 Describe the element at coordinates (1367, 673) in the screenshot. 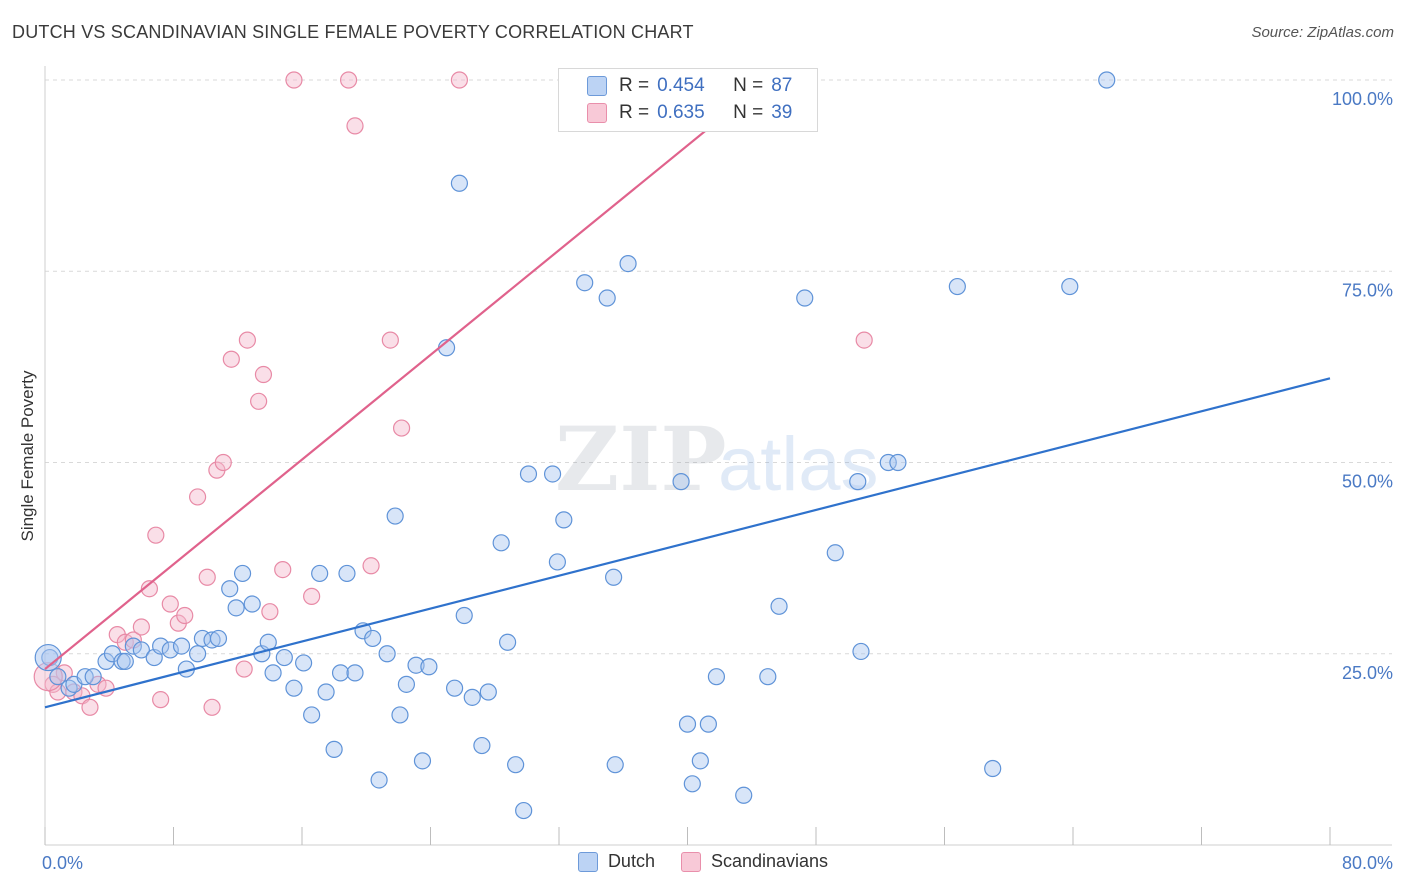

I see `y-tick-label: 25.0%` at that location.